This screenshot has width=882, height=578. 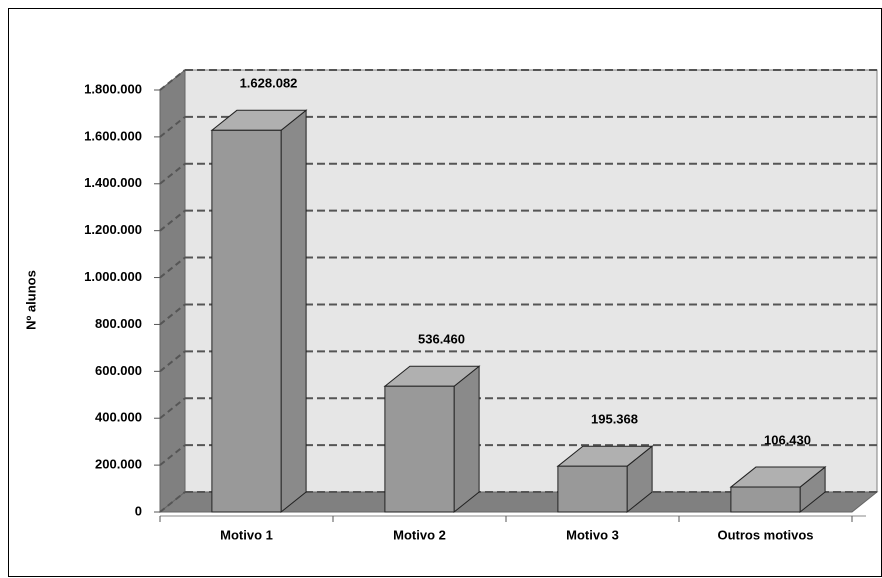 What do you see at coordinates (614, 419) in the screenshot?
I see `value-label: 195.368` at bounding box center [614, 419].